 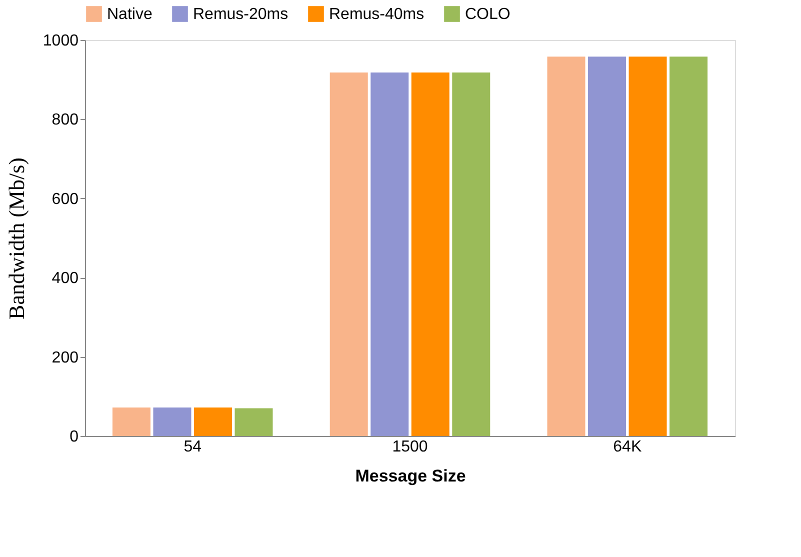 I want to click on y-tick-label: 1000, so click(x=60, y=41).